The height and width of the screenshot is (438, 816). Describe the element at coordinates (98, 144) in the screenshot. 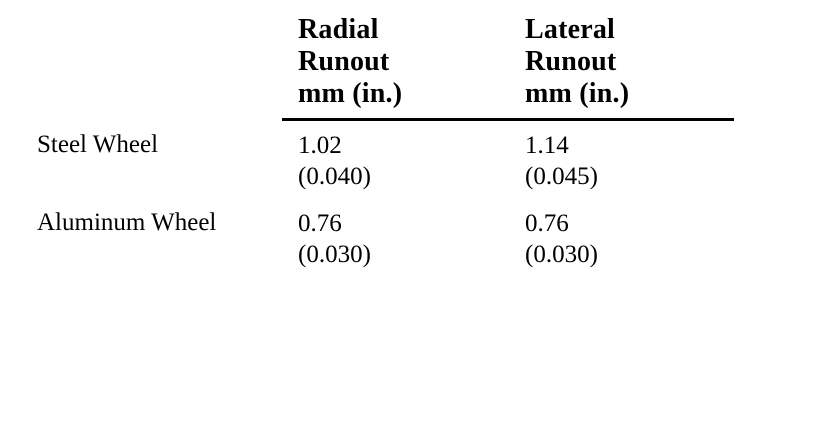

I see `row-label-steel-wheel: Steel Wheel` at that location.